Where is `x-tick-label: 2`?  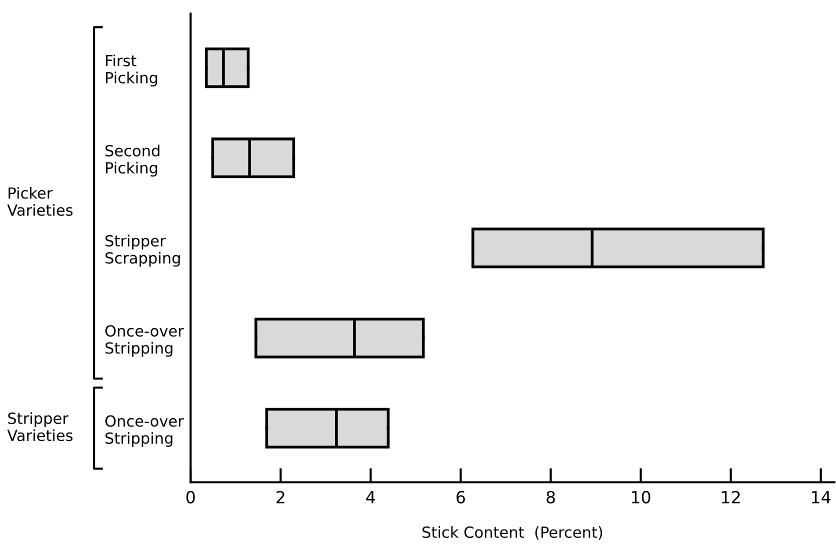 x-tick-label: 2 is located at coordinates (280, 497).